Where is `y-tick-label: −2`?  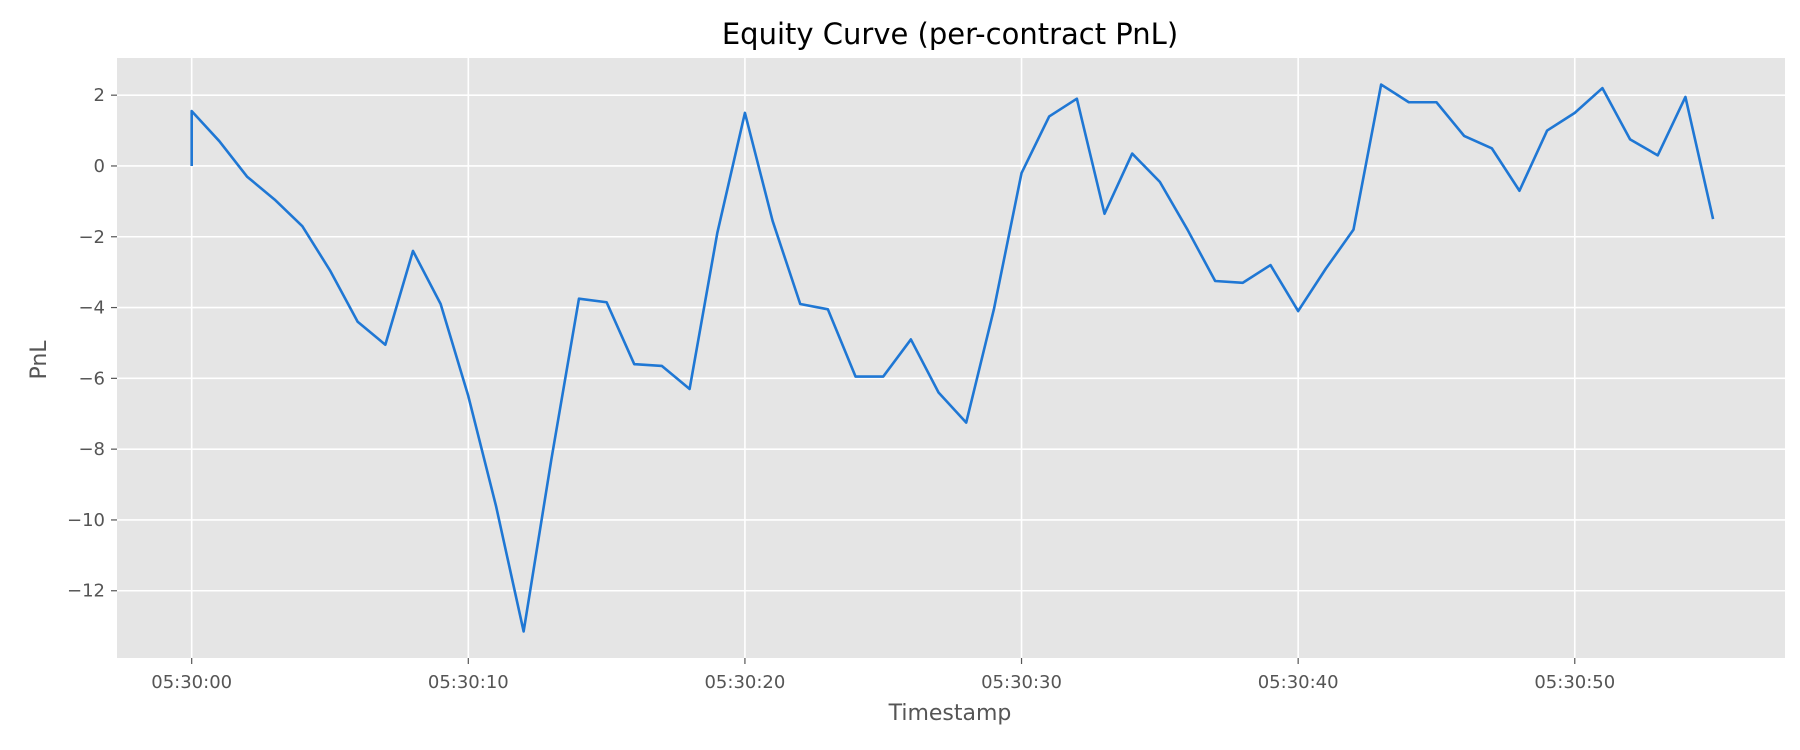
y-tick-label: −2 is located at coordinates (91, 237).